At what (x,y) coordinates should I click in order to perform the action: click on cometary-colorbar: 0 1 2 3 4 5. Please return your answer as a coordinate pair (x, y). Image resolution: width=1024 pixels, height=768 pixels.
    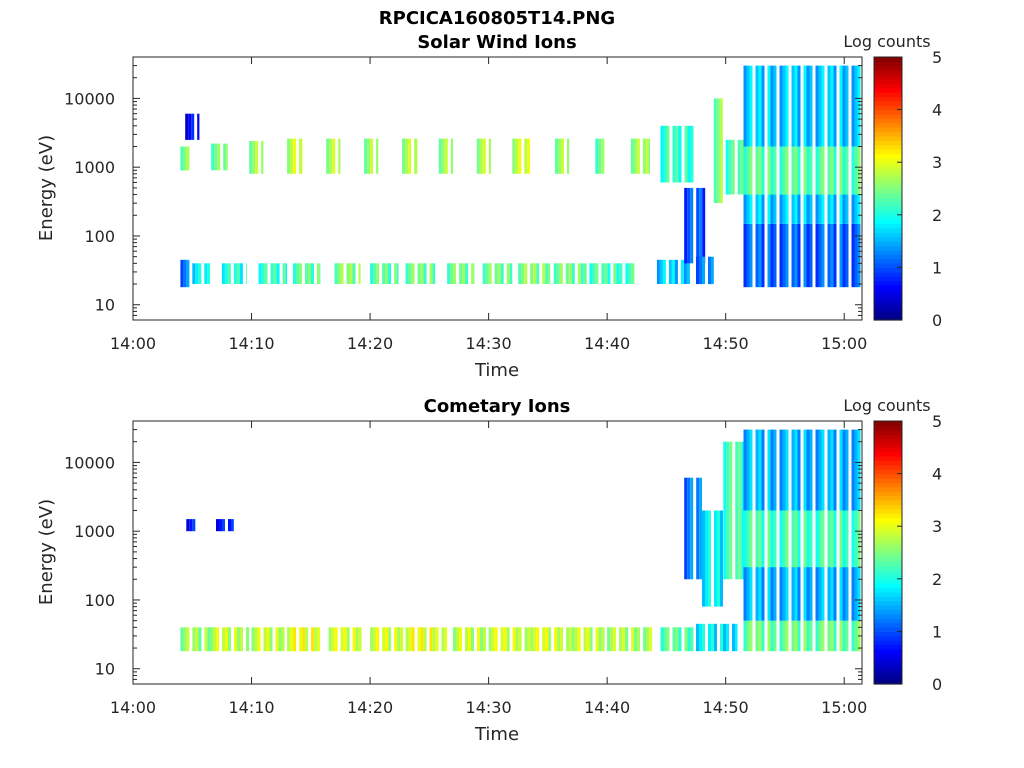
    Looking at the image, I should click on (907, 553).